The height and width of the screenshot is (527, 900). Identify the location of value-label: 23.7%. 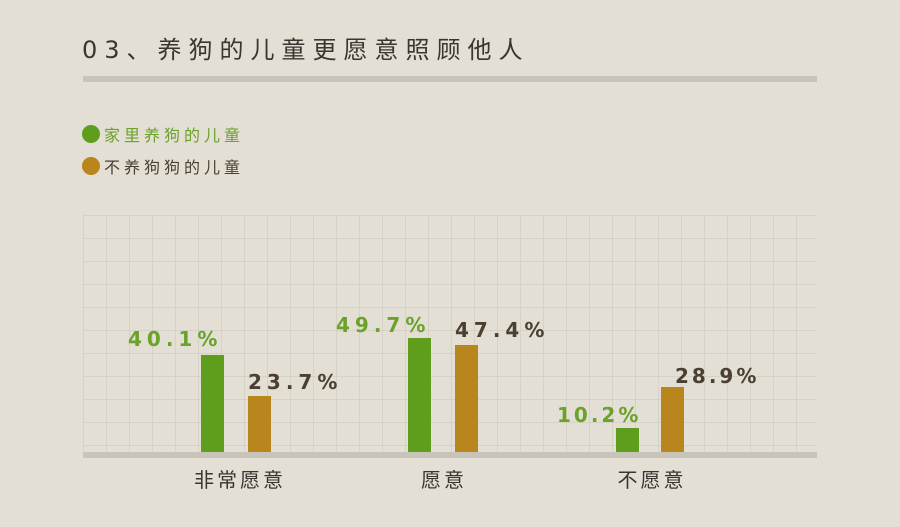
(295, 382).